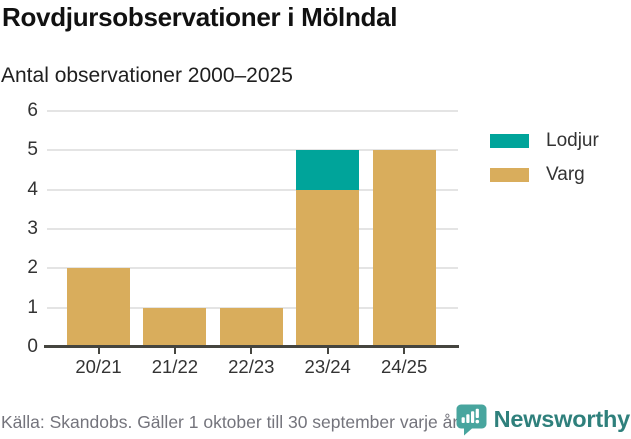 The height and width of the screenshot is (439, 631). I want to click on y-tick-label: 6, so click(32, 110).